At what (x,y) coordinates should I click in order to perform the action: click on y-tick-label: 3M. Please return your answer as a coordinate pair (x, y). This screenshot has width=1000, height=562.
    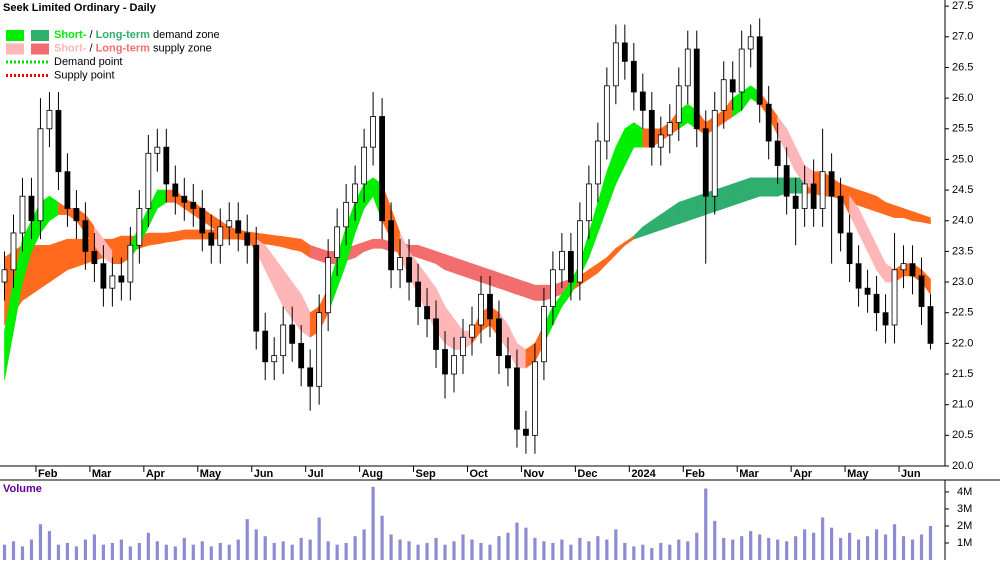
    Looking at the image, I should click on (964, 509).